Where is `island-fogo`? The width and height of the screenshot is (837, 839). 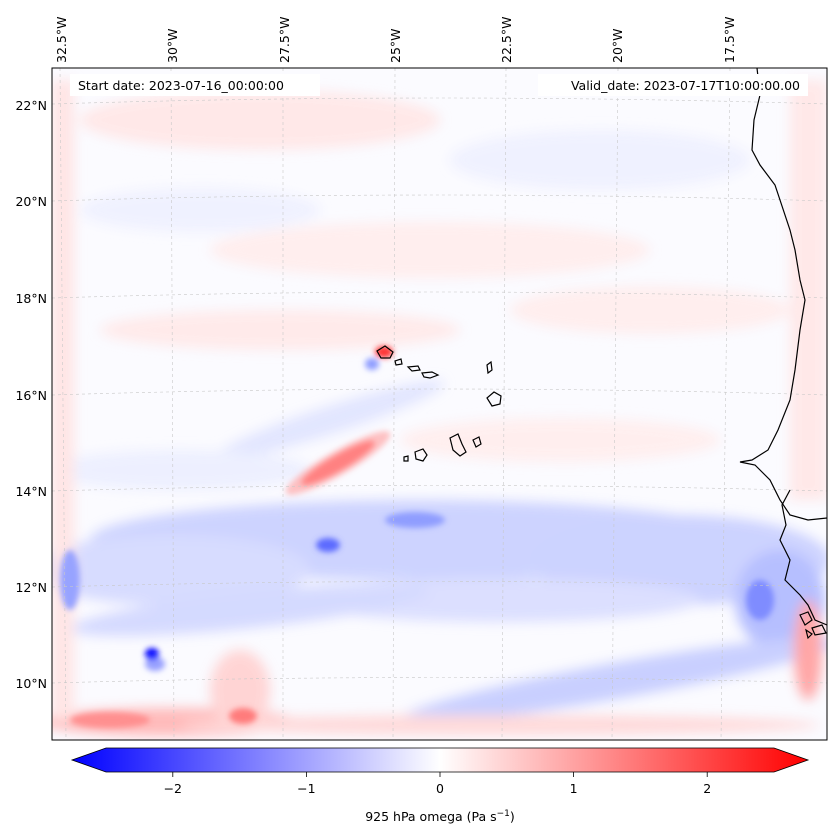
island-fogo is located at coordinates (421, 455).